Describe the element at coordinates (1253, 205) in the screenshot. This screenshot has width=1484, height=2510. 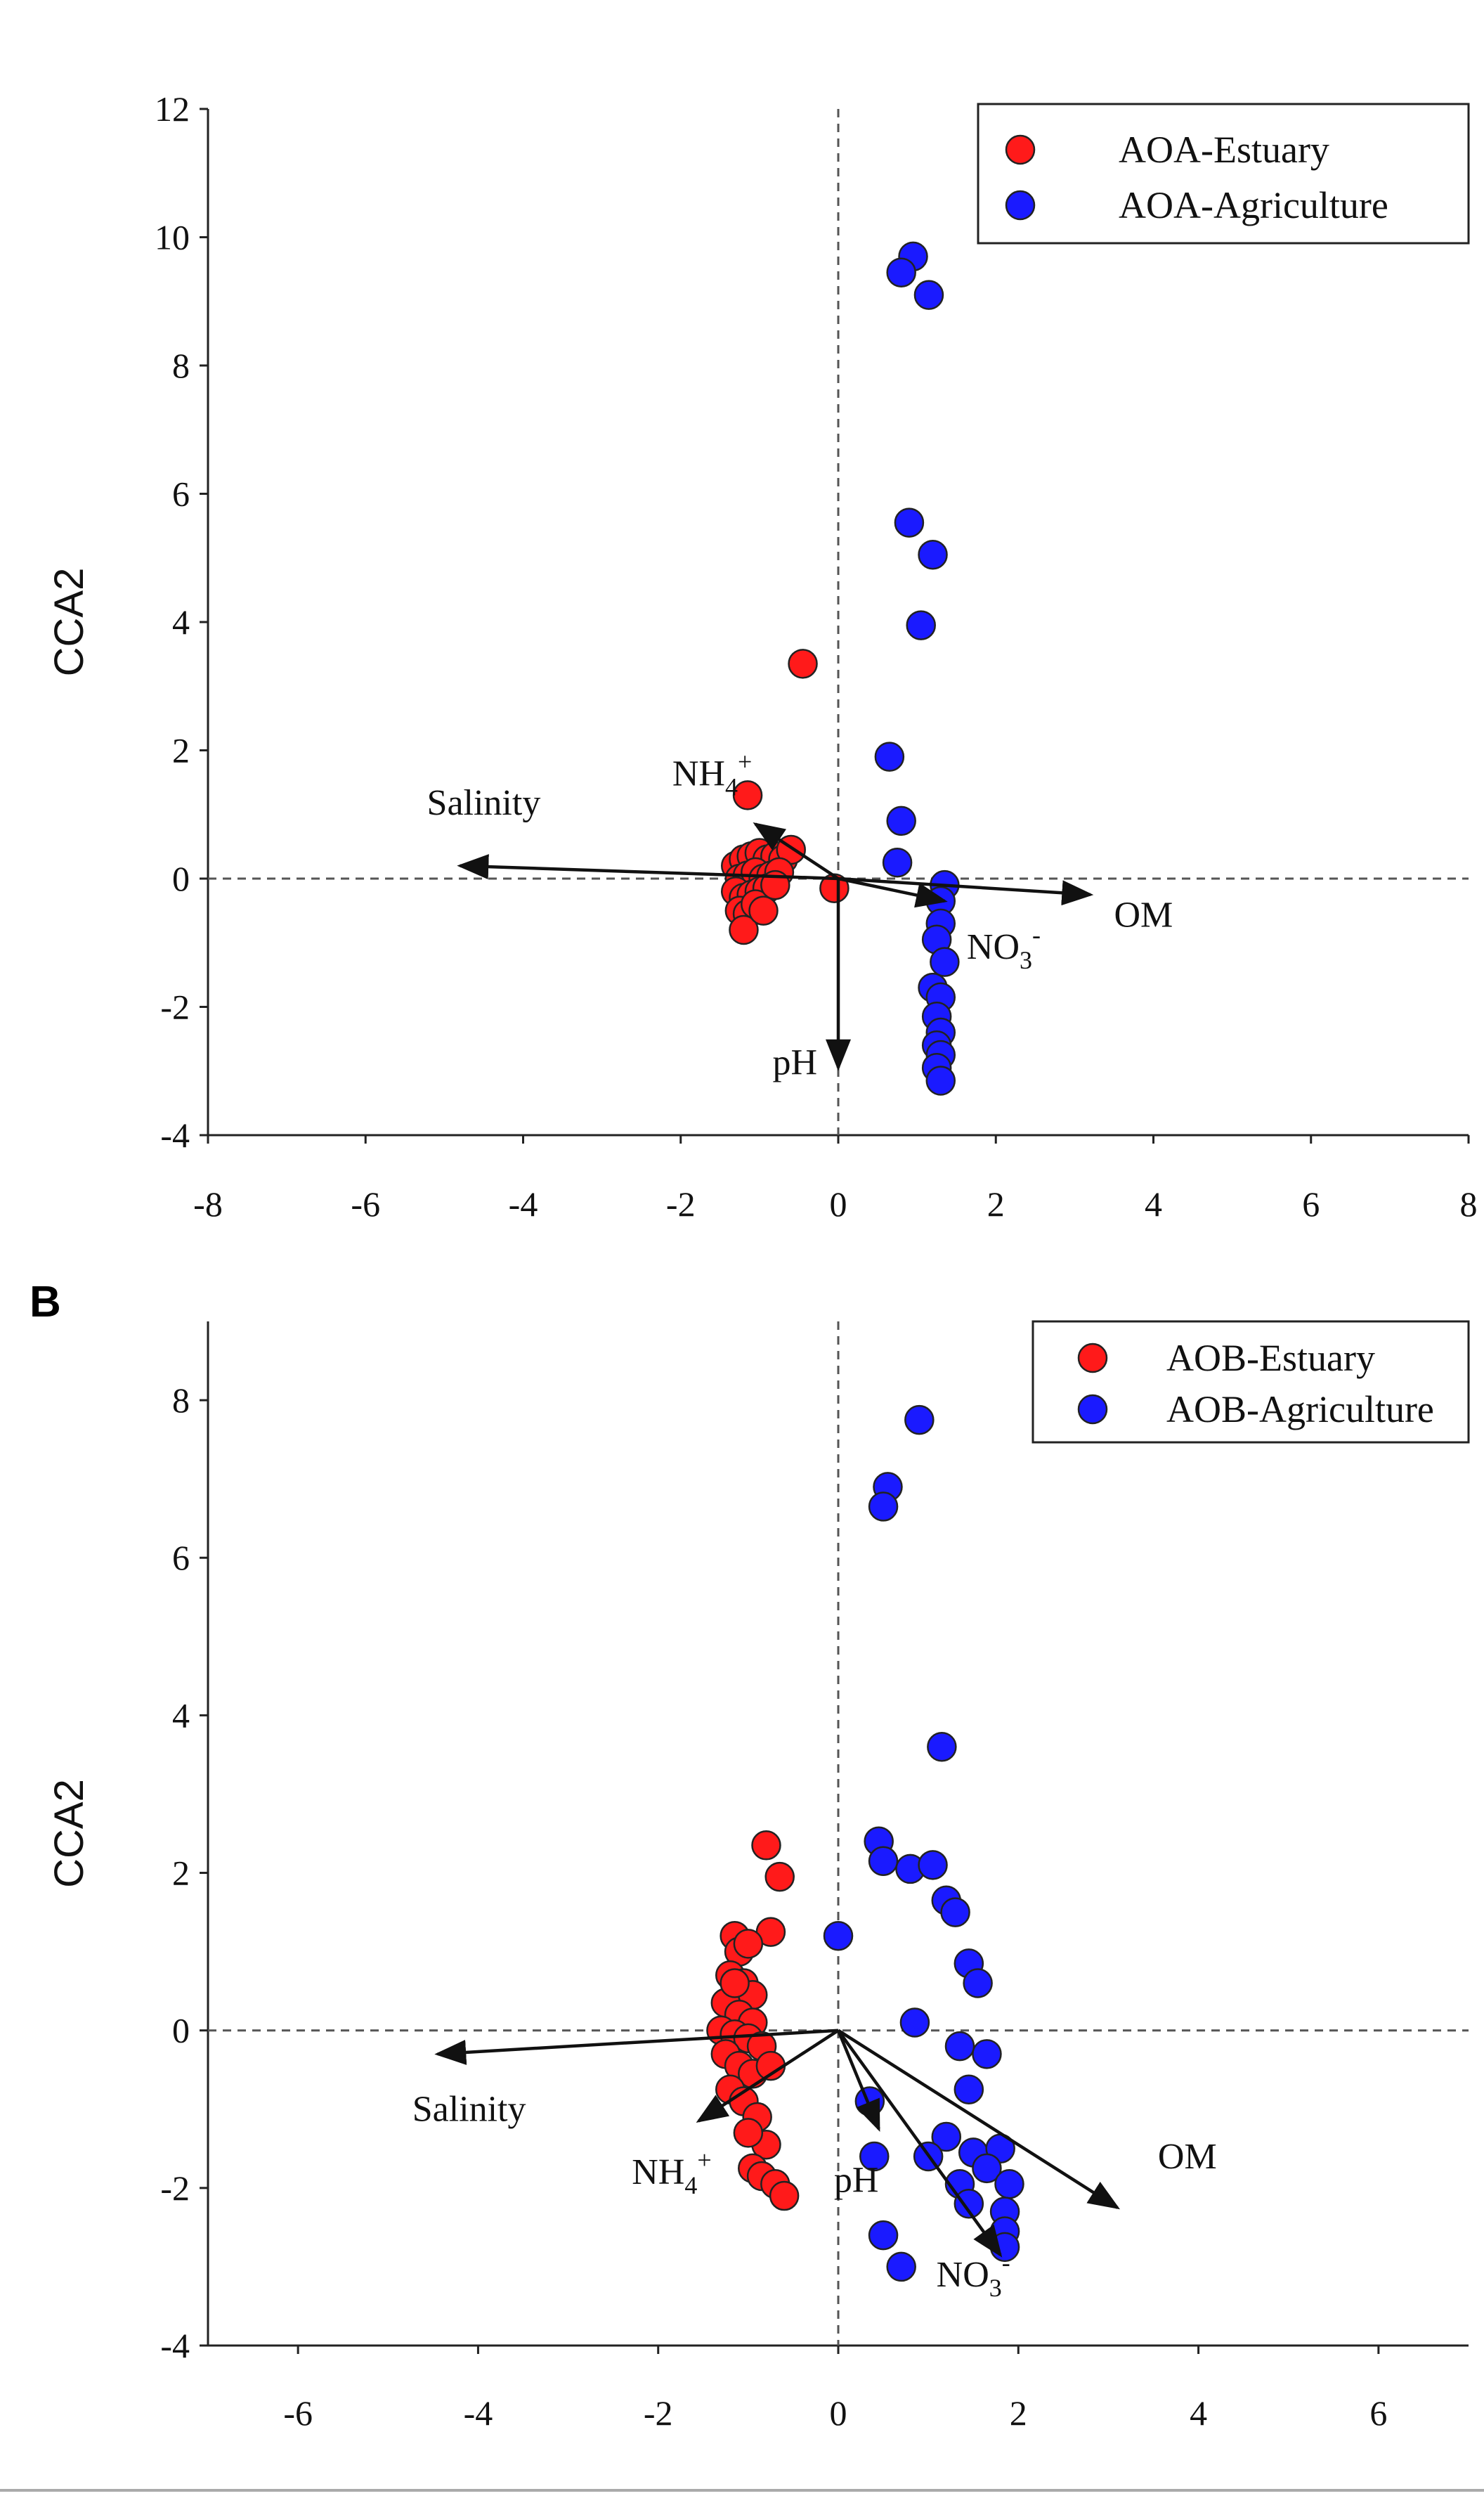
I see `legend-entry: AOA-Agriculture` at that location.